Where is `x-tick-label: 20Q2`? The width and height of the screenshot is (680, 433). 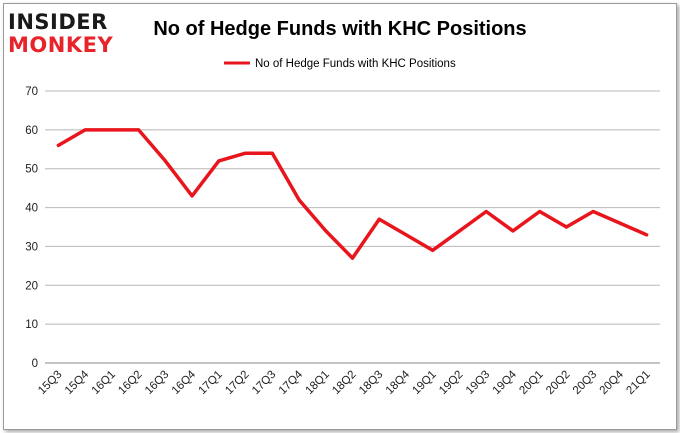 x-tick-label: 20Q2 is located at coordinates (558, 383).